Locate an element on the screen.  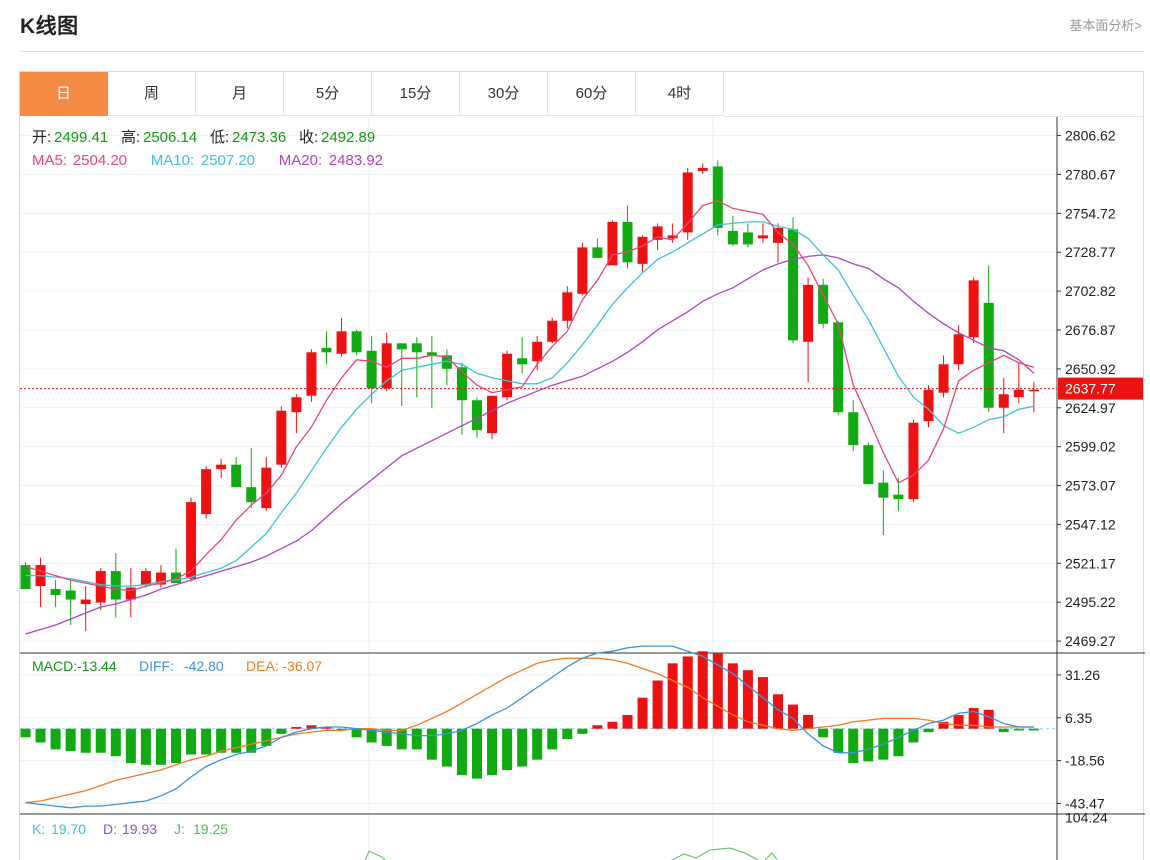
tabs-underline is located at coordinates (933, 116).